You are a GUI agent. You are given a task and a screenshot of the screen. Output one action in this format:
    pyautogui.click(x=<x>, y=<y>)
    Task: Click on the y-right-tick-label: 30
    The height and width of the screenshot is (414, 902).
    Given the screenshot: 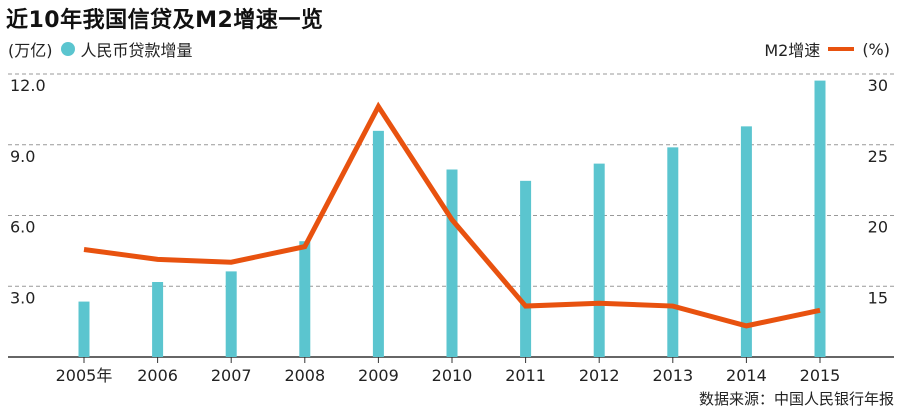 What is the action you would take?
    pyautogui.click(x=878, y=85)
    